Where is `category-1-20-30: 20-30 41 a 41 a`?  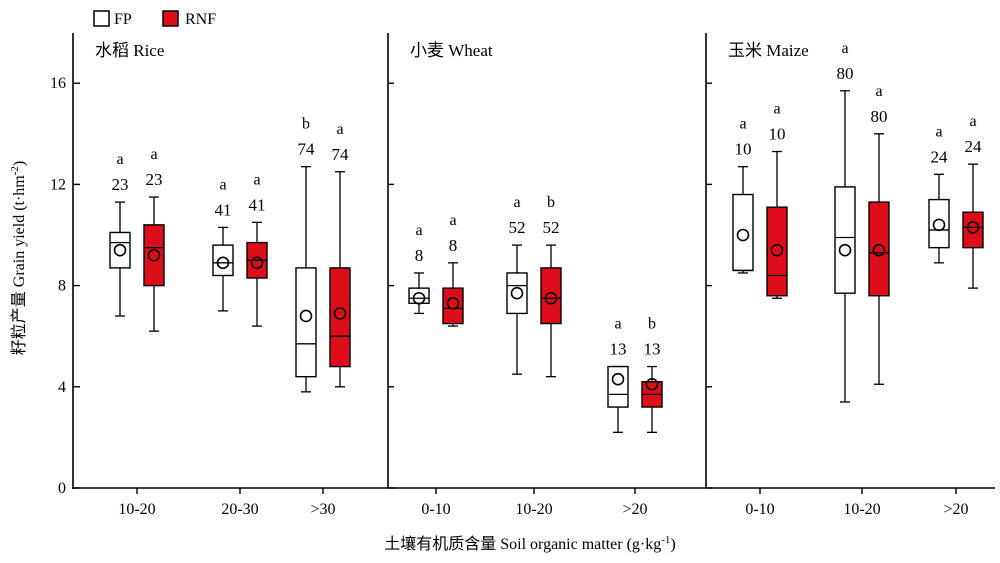
category-1-20-30: 20-30 41 a 41 a is located at coordinates (240, 344).